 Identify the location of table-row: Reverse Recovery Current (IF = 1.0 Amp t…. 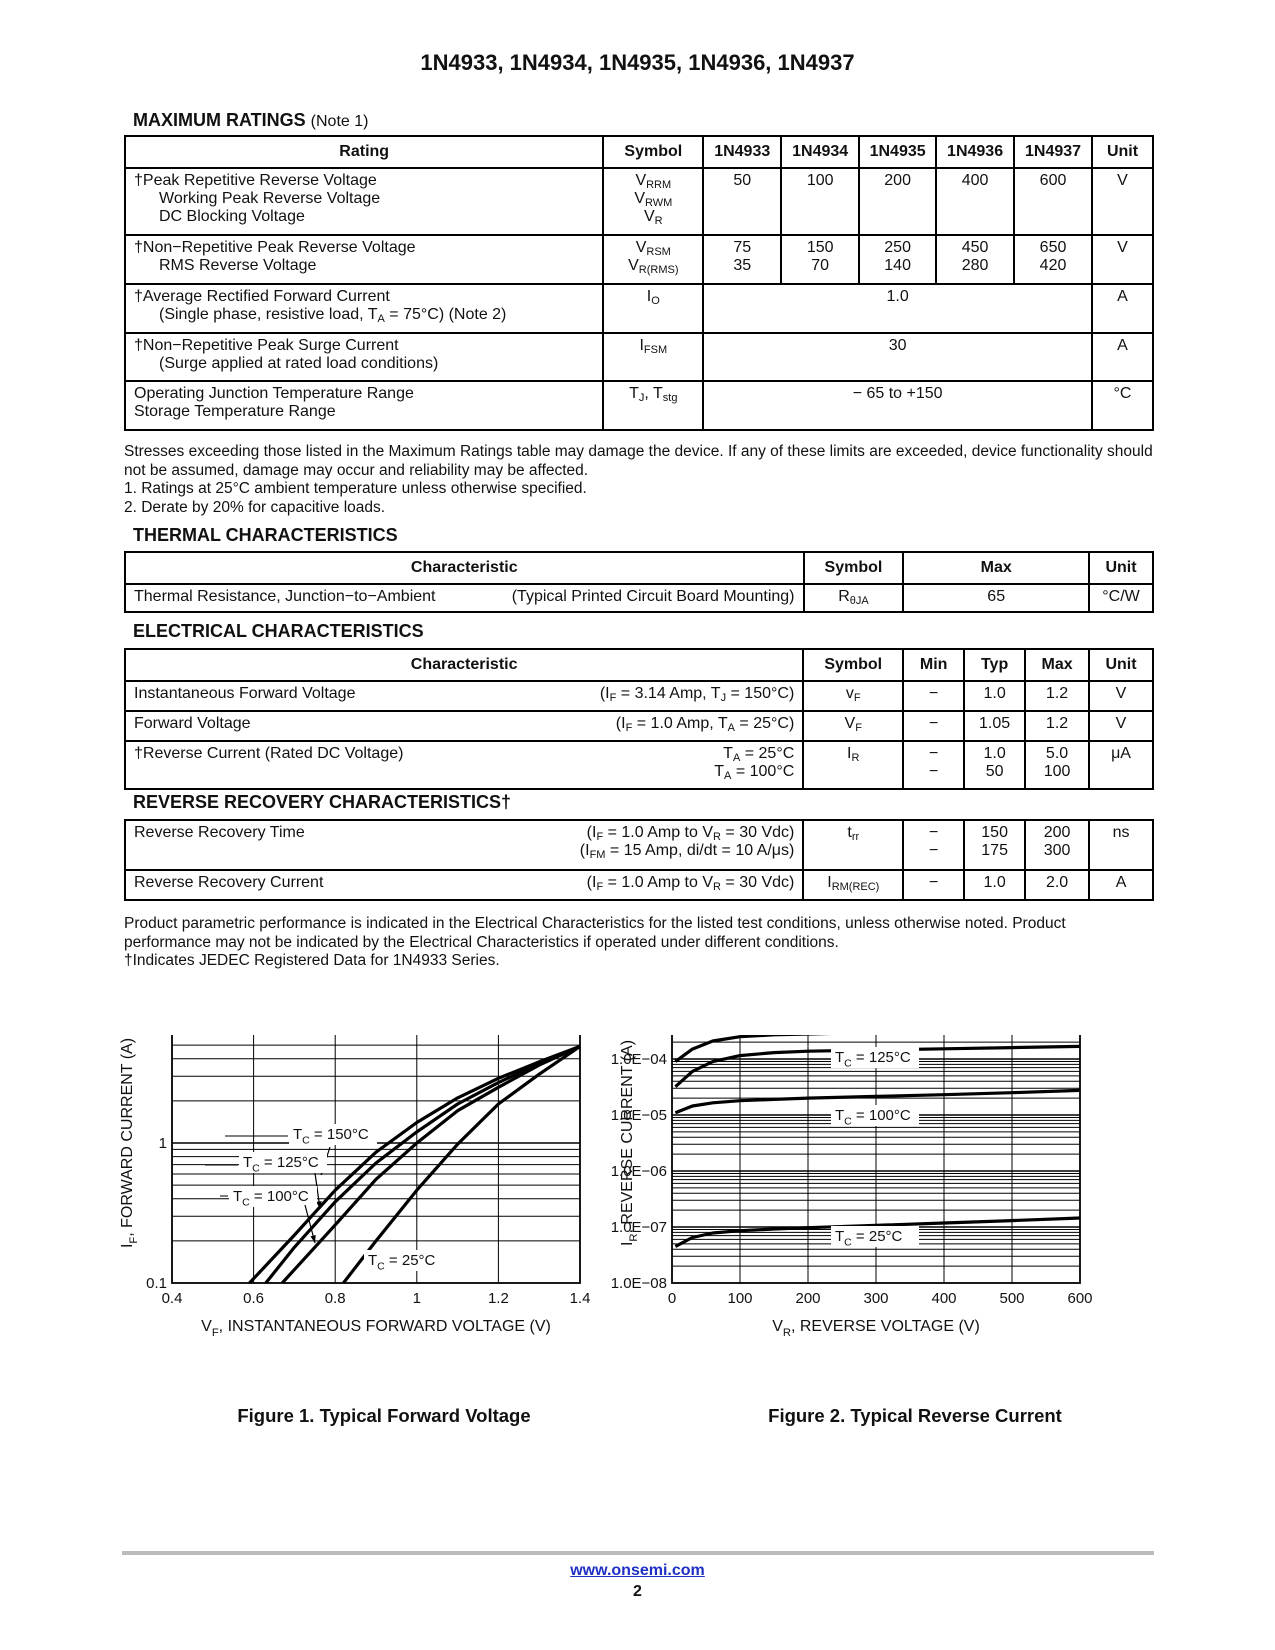
(638, 885).